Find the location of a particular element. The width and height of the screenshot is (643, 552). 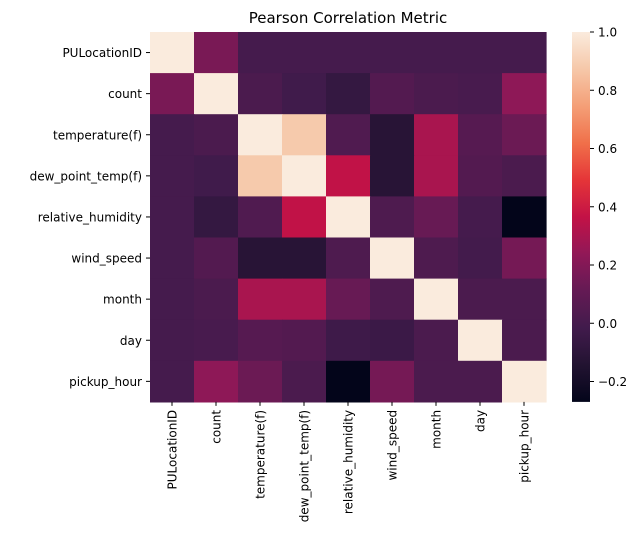

y-tick-label: wind_speed is located at coordinates (106, 259).